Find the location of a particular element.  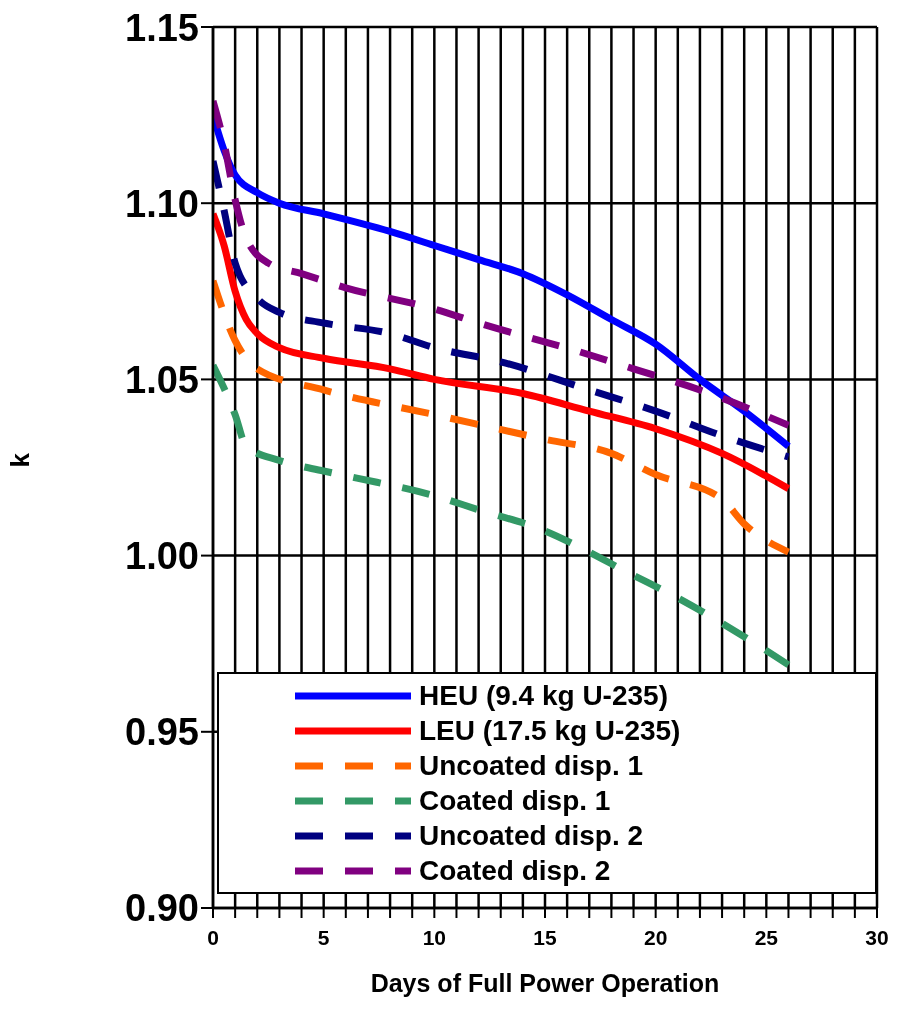

x-tick-label: 30 is located at coordinates (877, 937).